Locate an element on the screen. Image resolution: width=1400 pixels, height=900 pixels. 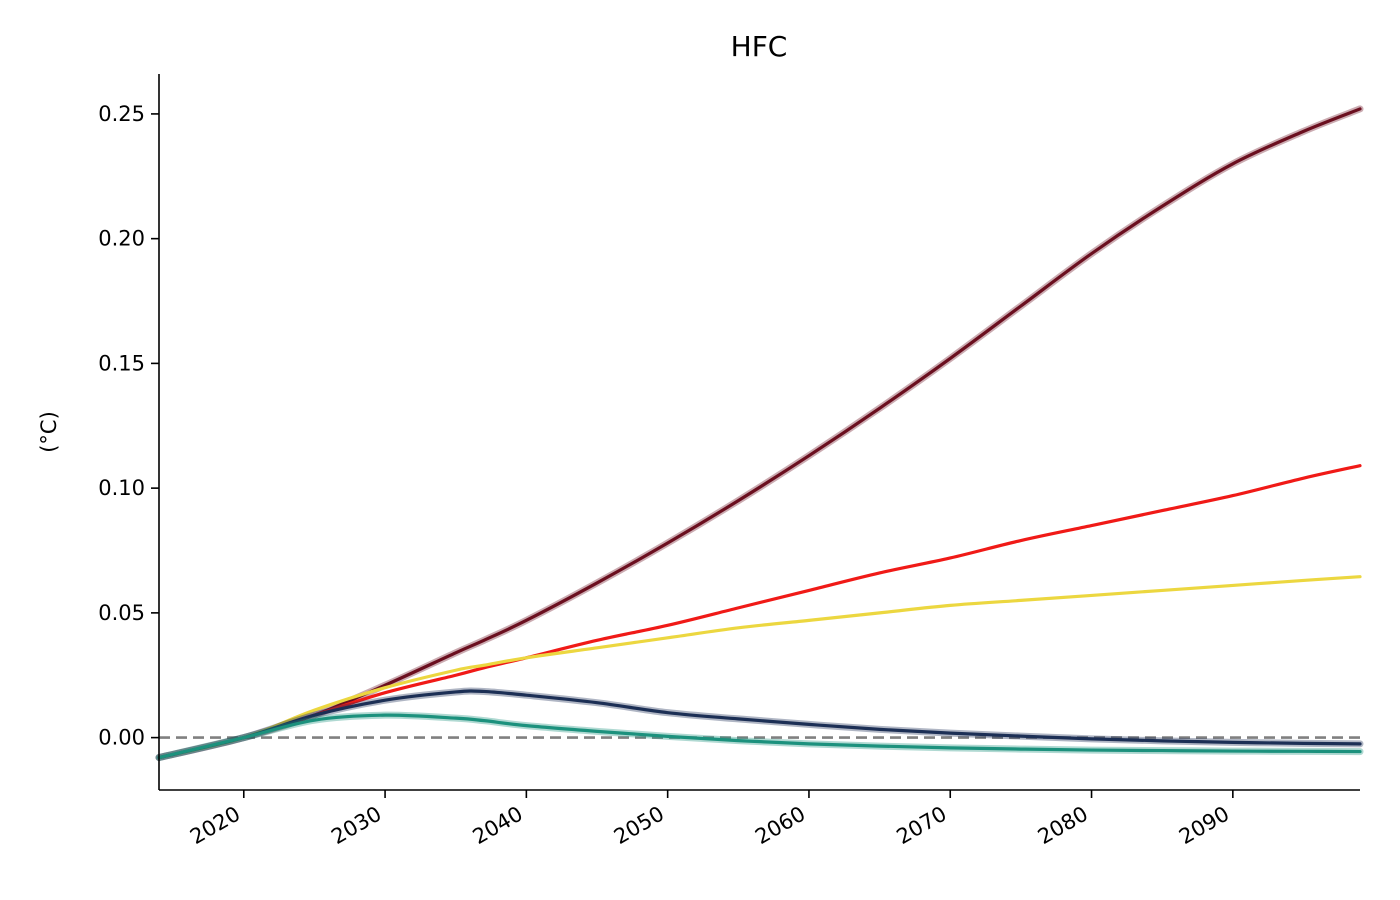
y-tick-label: 0.15 is located at coordinates (121, 363).